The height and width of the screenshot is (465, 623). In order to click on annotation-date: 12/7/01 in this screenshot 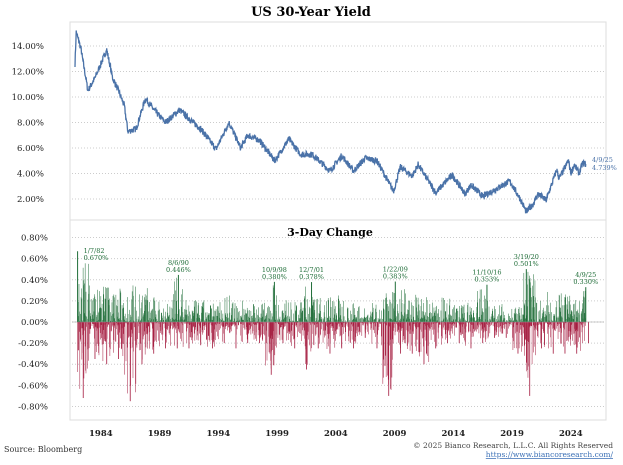, I will do `click(311, 270)`.